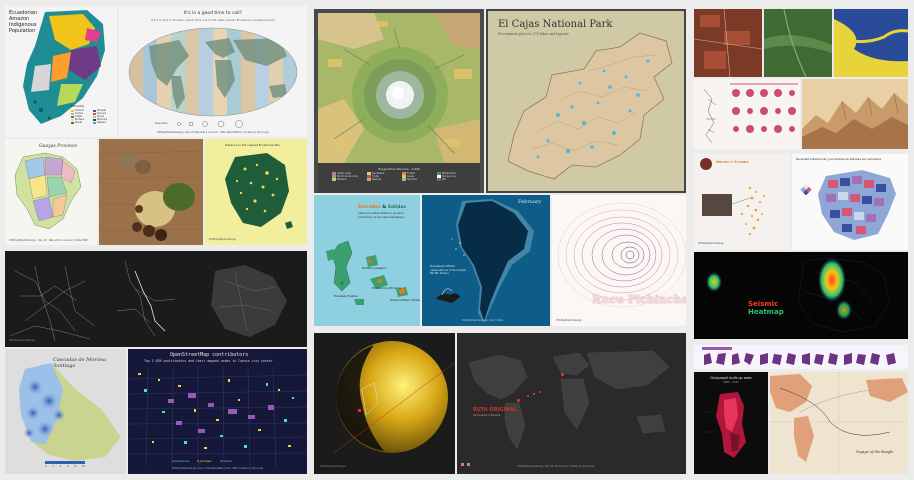 The height and width of the screenshot is (480, 914). I want to click on food-photo, so click(151, 192).